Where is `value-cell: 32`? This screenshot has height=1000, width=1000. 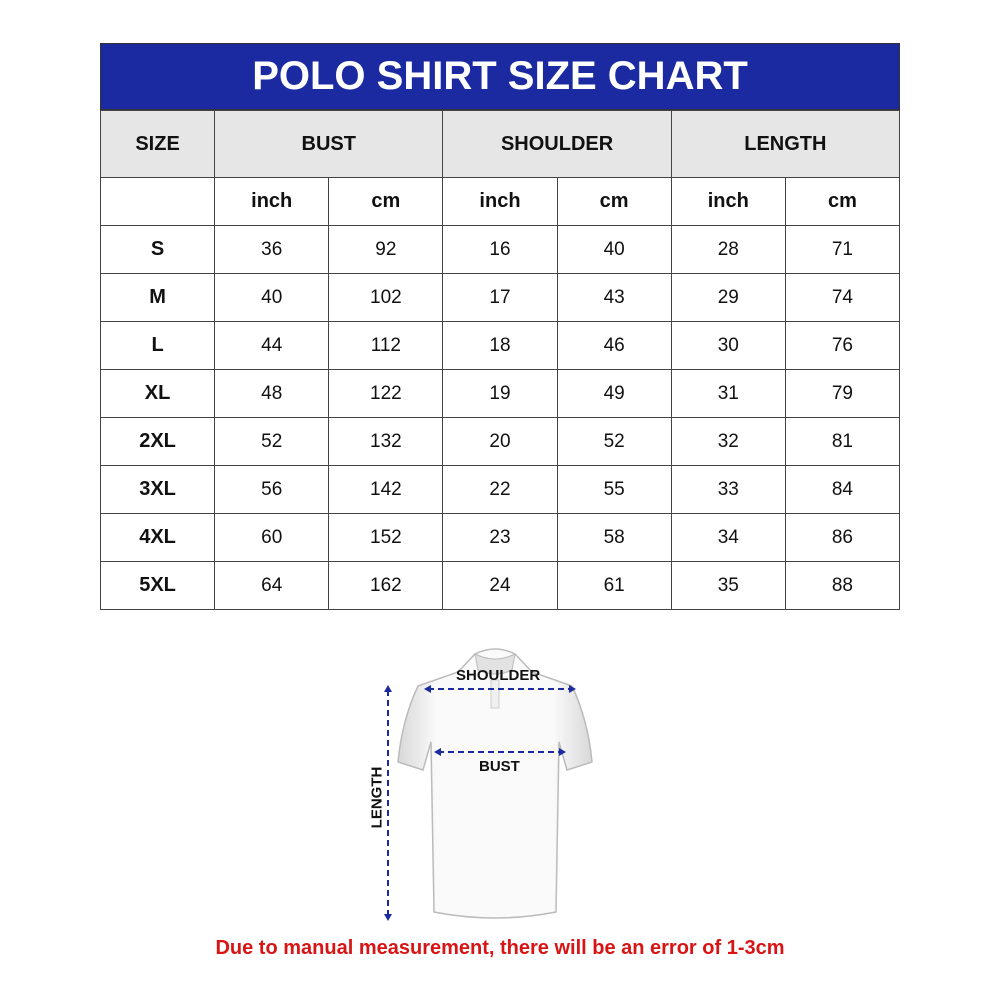
value-cell: 32 is located at coordinates (728, 441).